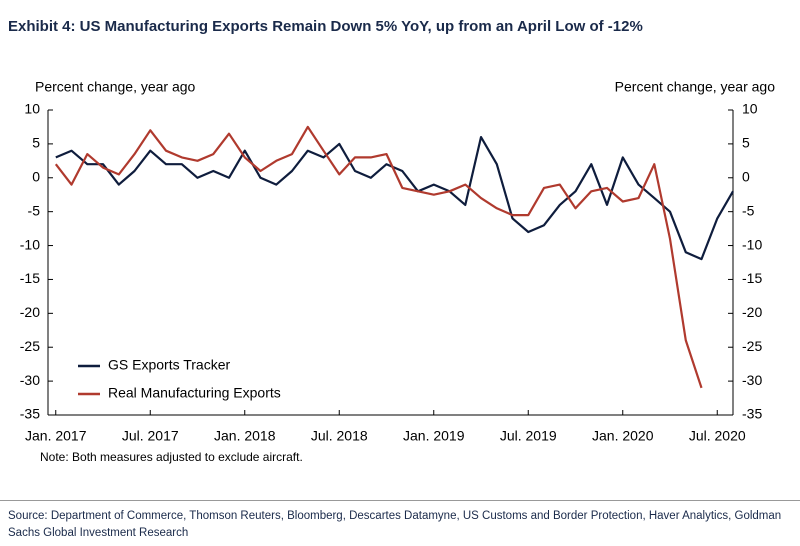  What do you see at coordinates (400, 500) in the screenshot?
I see `separator` at bounding box center [400, 500].